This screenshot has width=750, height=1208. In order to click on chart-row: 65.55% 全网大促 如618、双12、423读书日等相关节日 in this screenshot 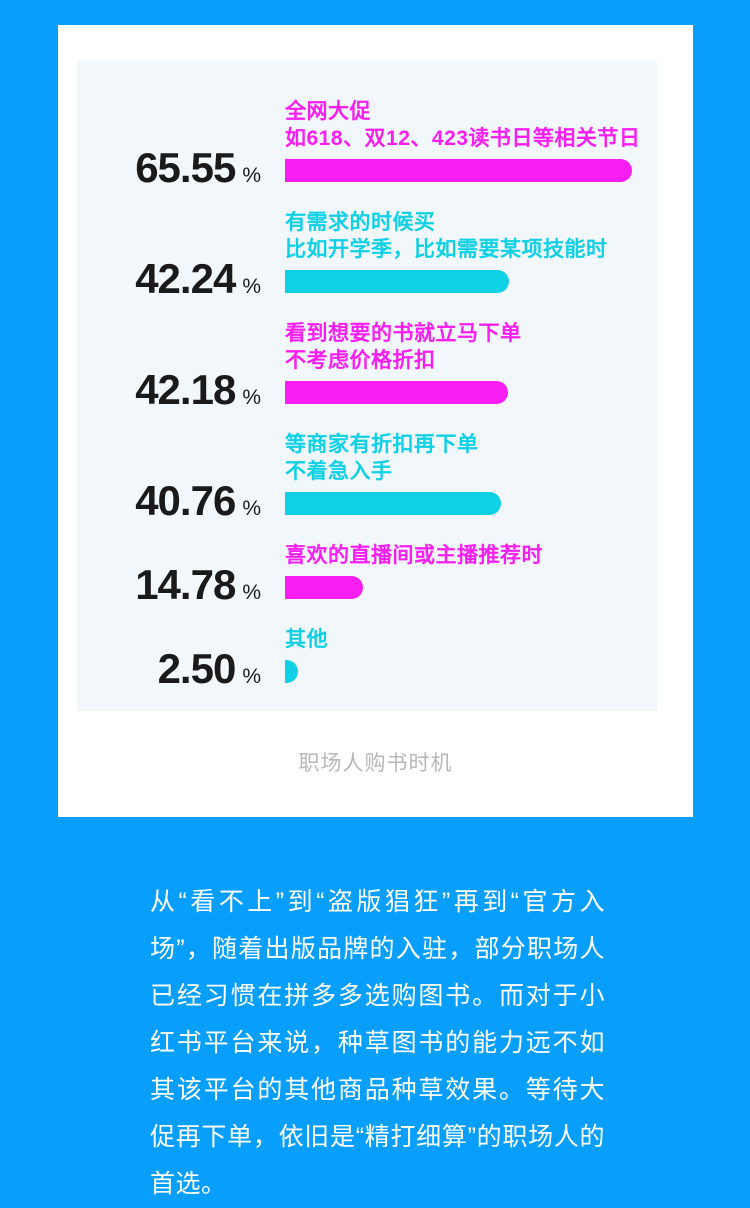, I will do `click(367, 143)`.